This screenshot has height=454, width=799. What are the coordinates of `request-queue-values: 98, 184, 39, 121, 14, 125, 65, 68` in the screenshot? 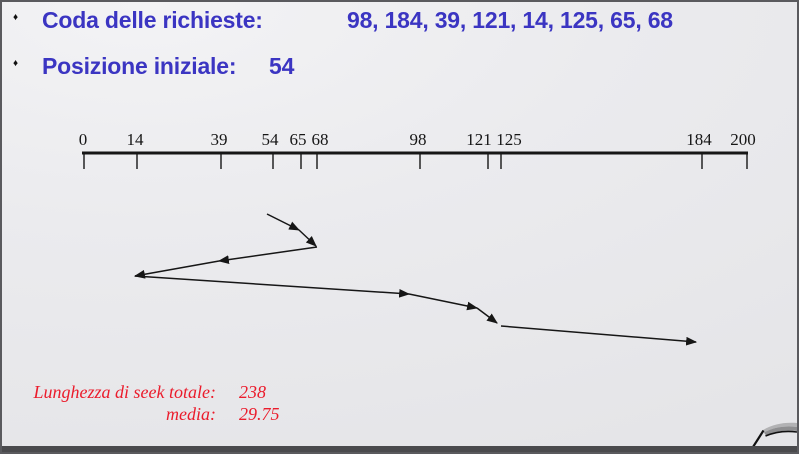 It's located at (510, 20).